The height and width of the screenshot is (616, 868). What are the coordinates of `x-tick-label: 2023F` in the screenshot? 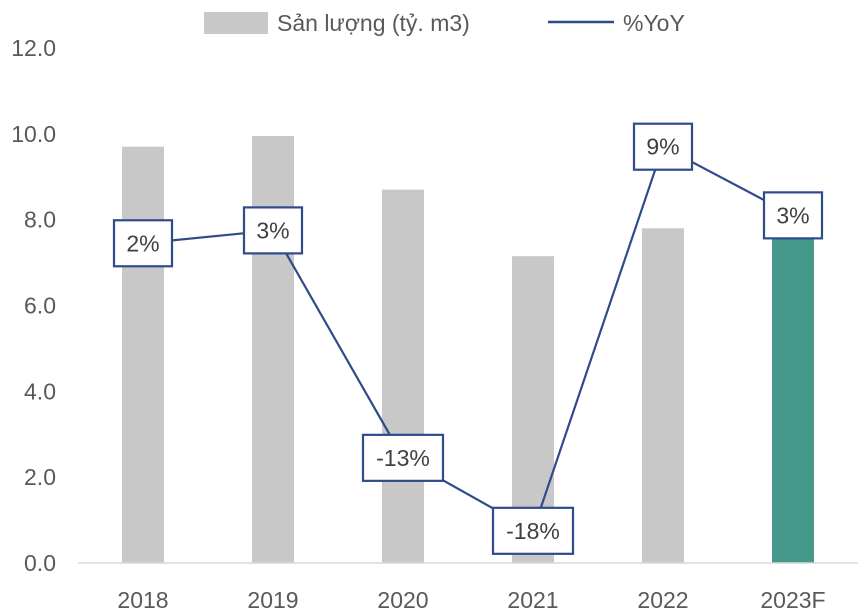 It's located at (792, 600).